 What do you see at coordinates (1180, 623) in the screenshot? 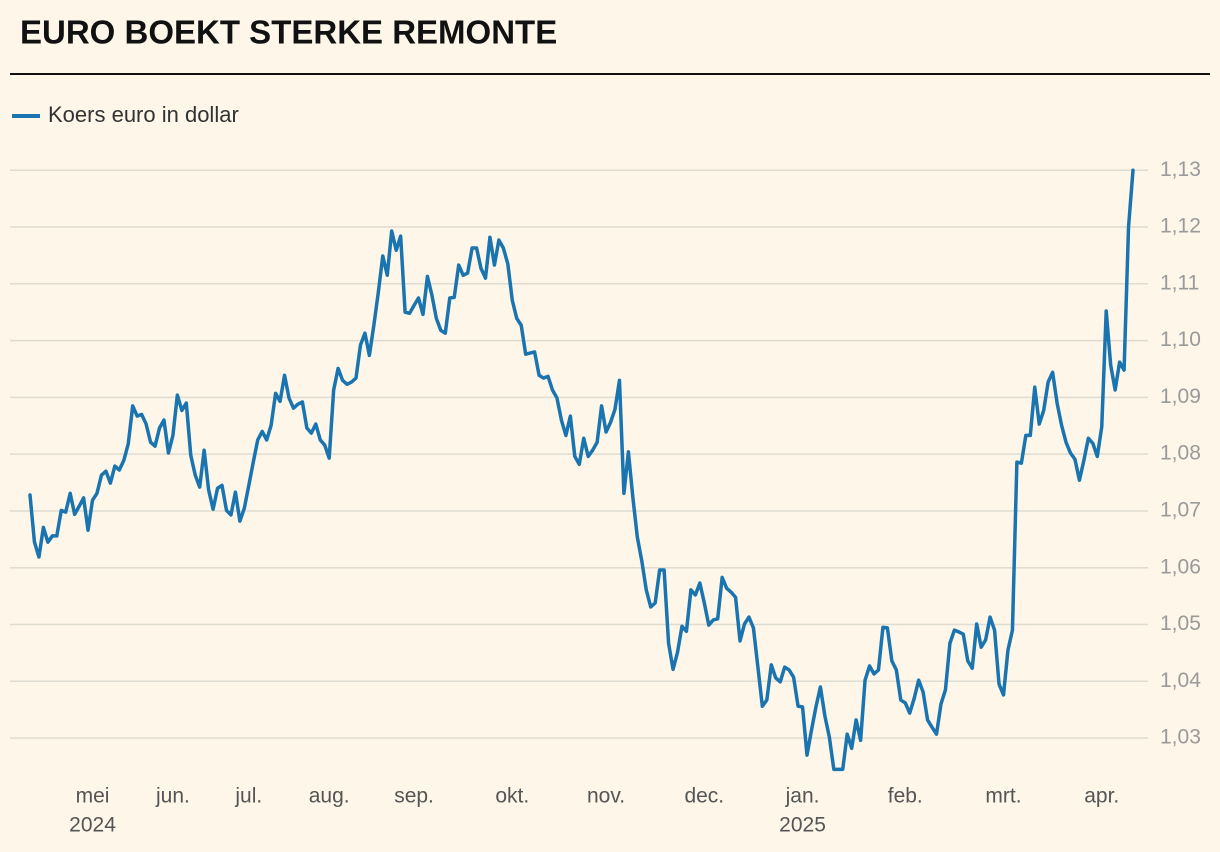
I see `y-tick-label: 1,05` at bounding box center [1180, 623].